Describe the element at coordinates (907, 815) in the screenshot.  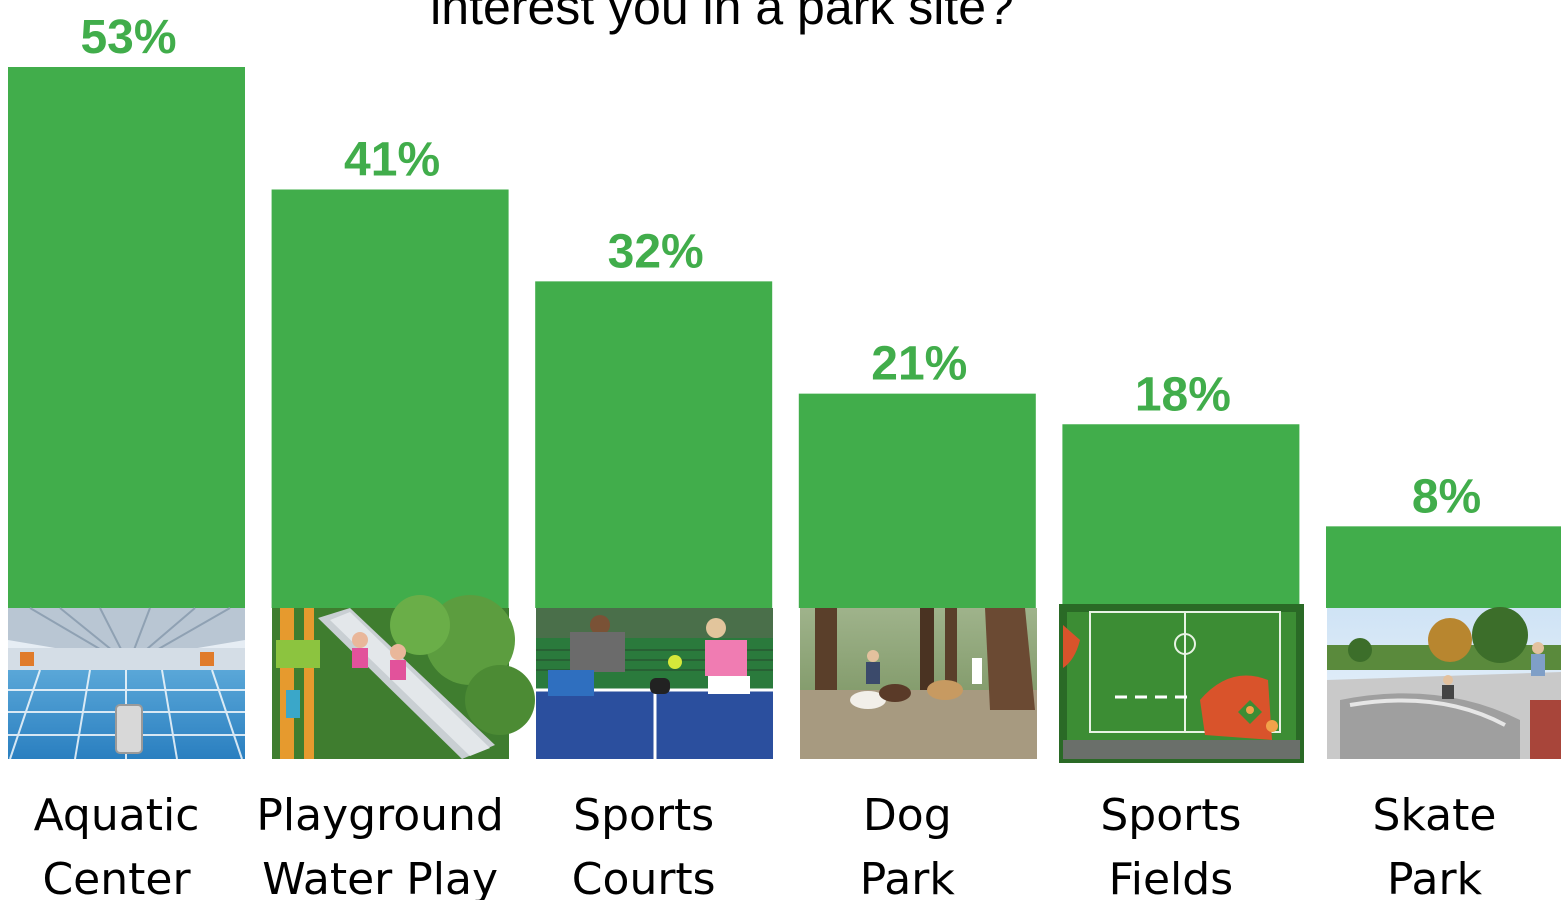
I see `category-label-3-line-0: Dog` at that location.